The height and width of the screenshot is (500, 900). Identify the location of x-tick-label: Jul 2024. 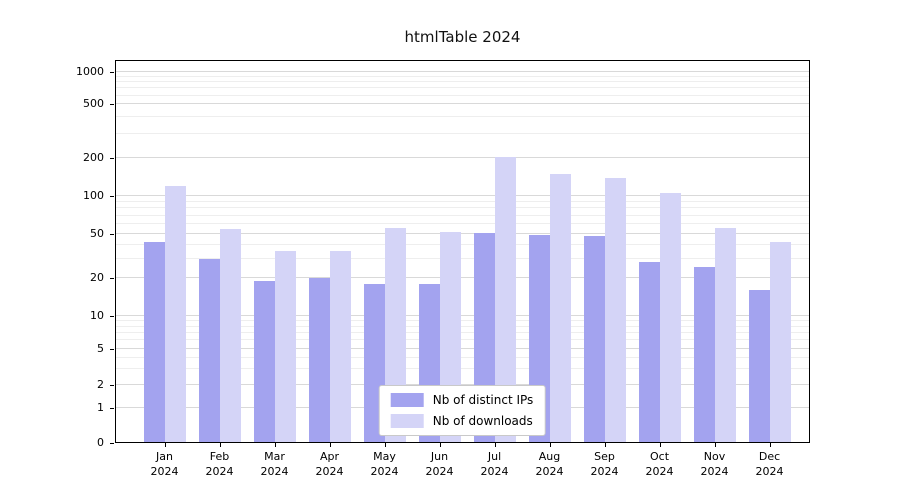
(494, 464).